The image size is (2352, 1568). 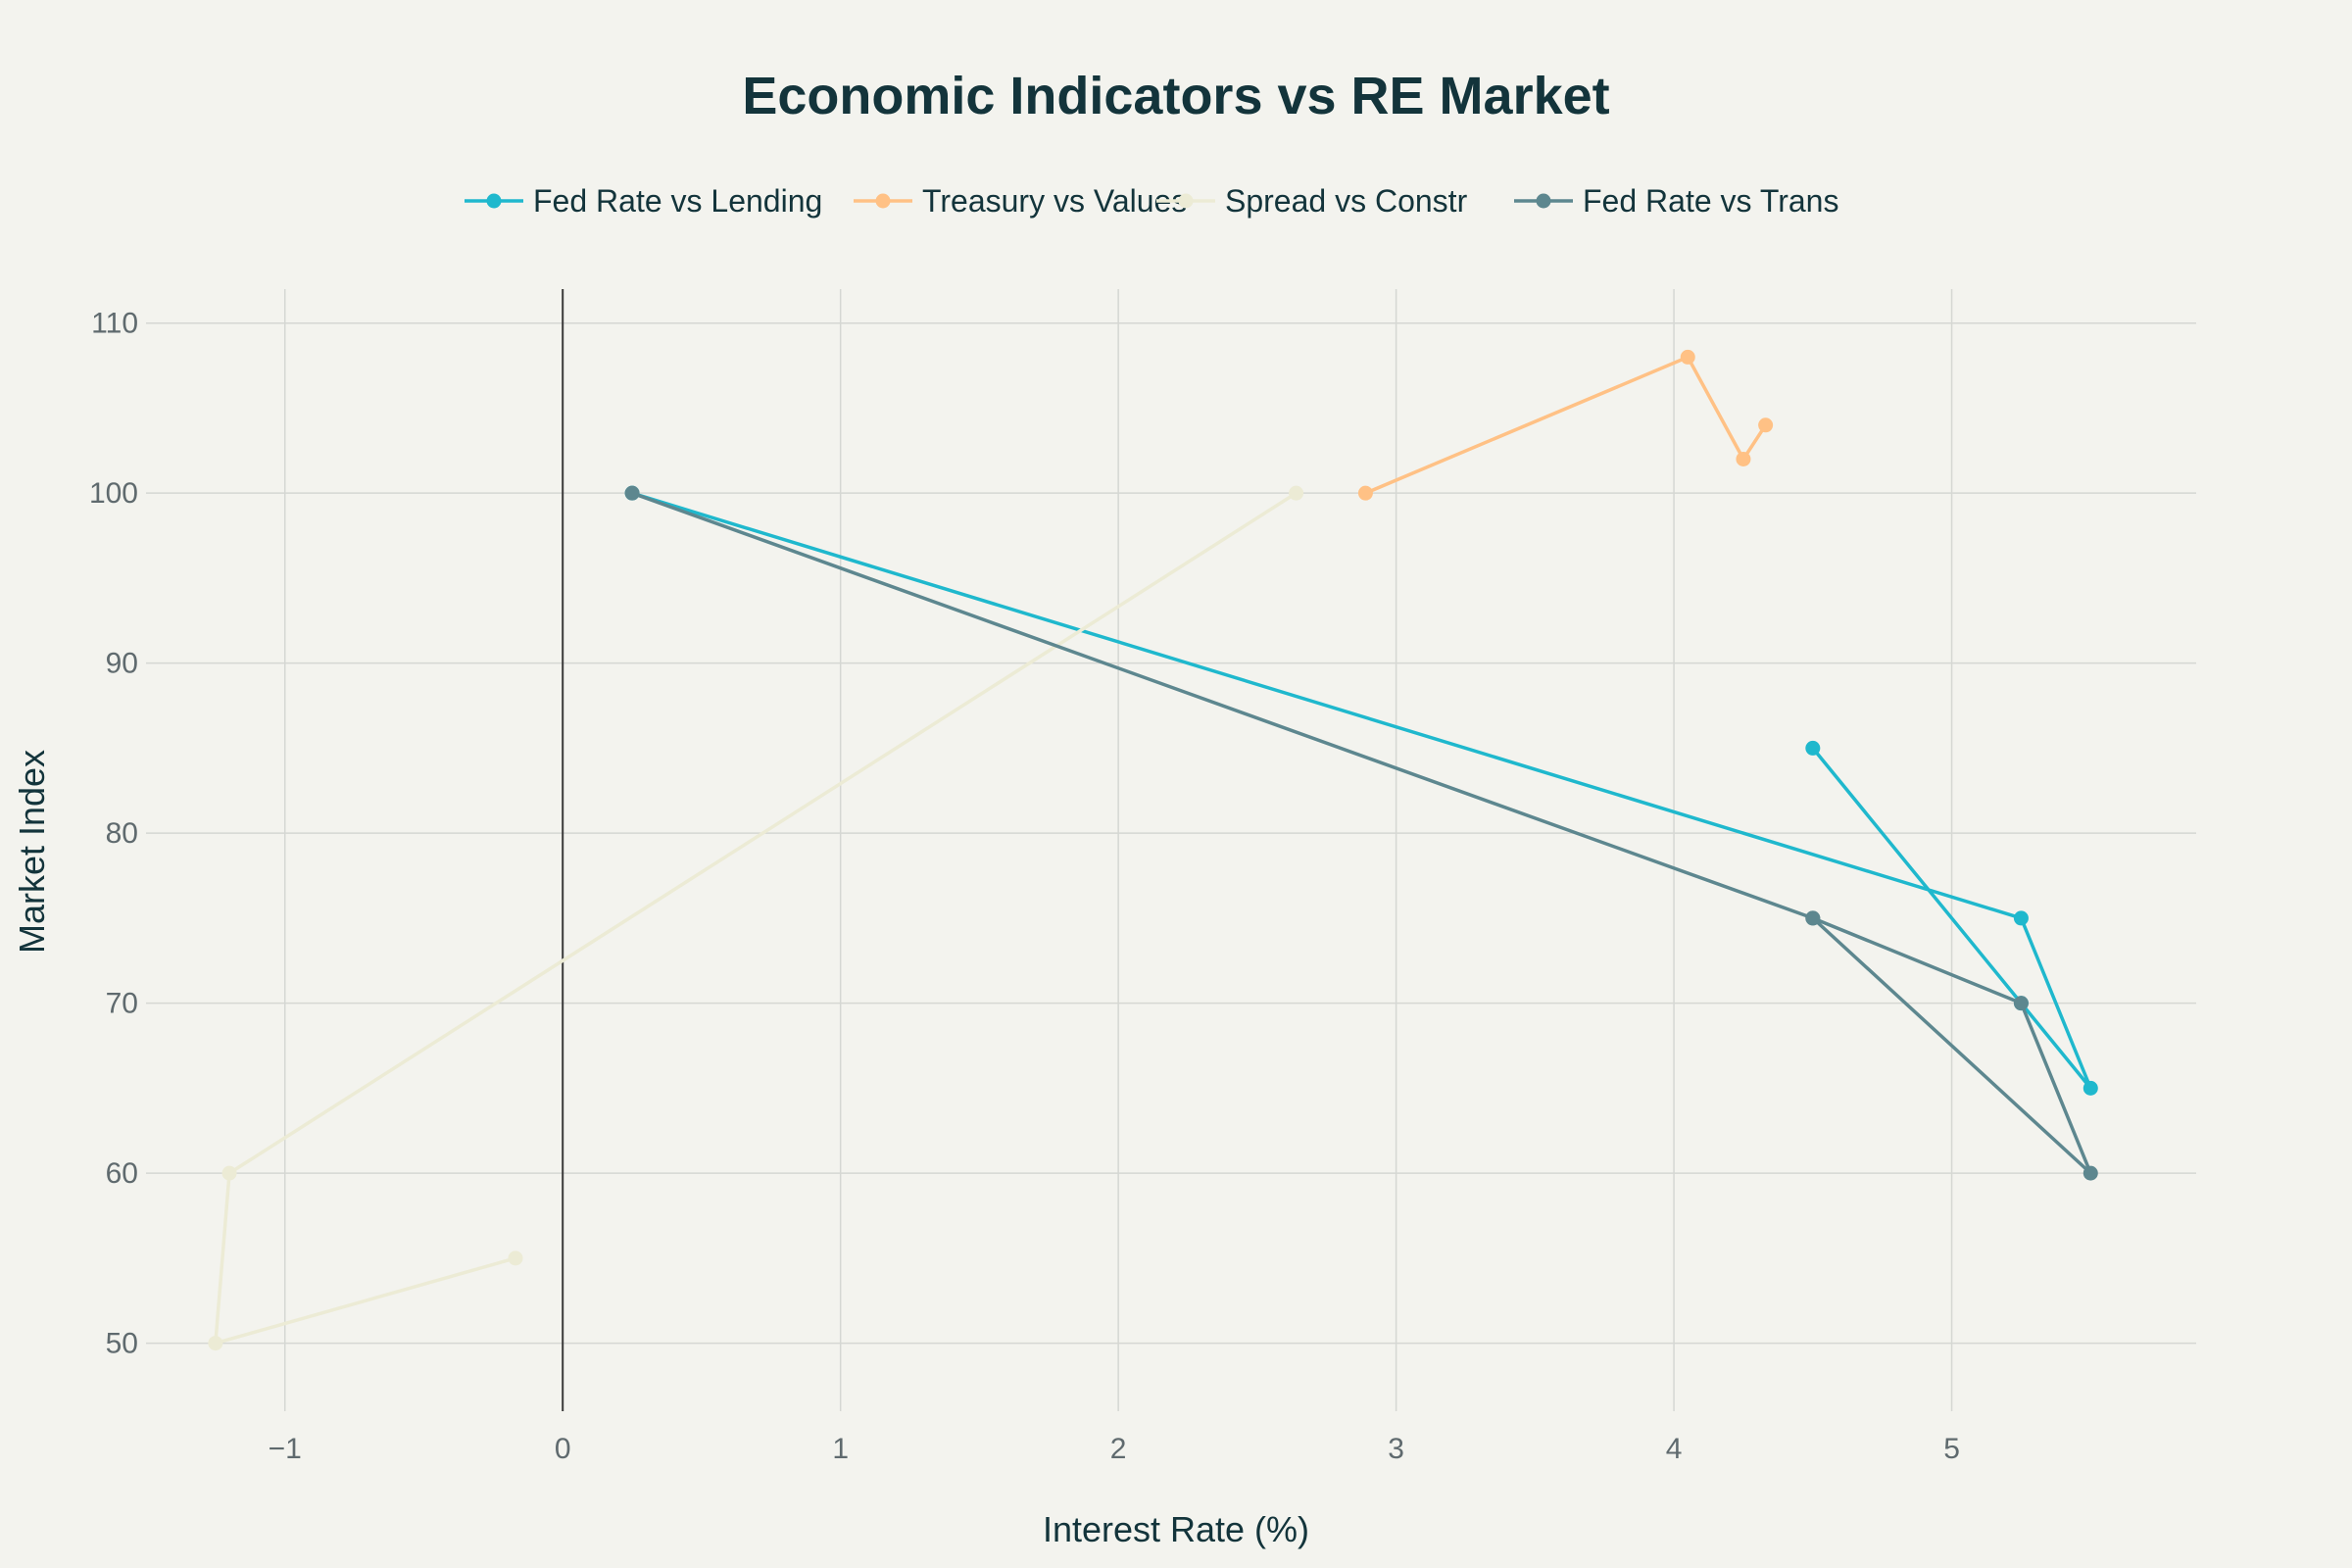 I want to click on y-axis-ticks: 50 60 70 80 90 100 110, so click(x=113, y=834).